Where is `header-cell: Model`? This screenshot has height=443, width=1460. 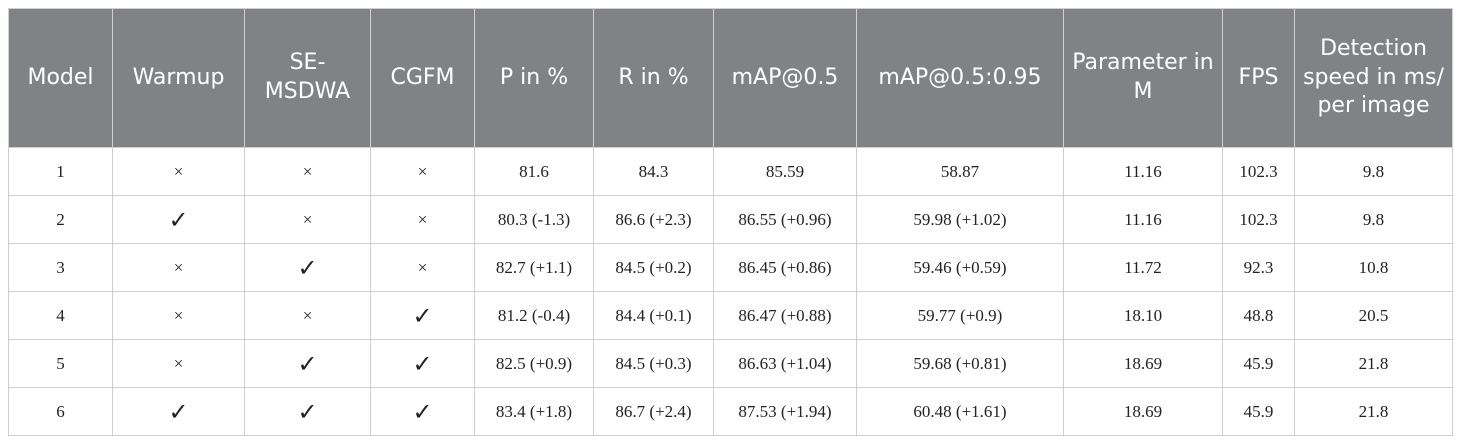
header-cell: Model is located at coordinates (60, 78).